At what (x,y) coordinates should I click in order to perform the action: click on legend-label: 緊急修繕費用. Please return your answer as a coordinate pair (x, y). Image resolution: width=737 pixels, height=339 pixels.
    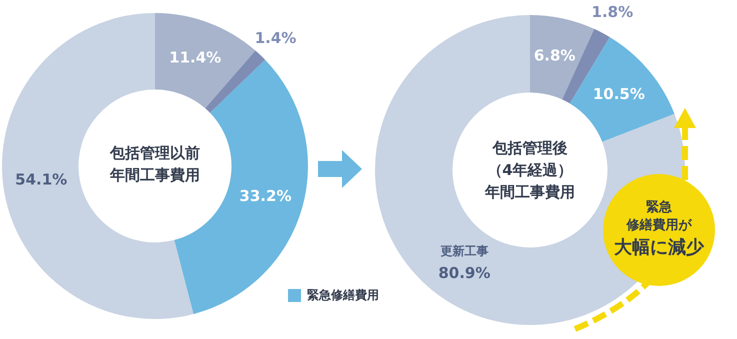
    Looking at the image, I should click on (343, 295).